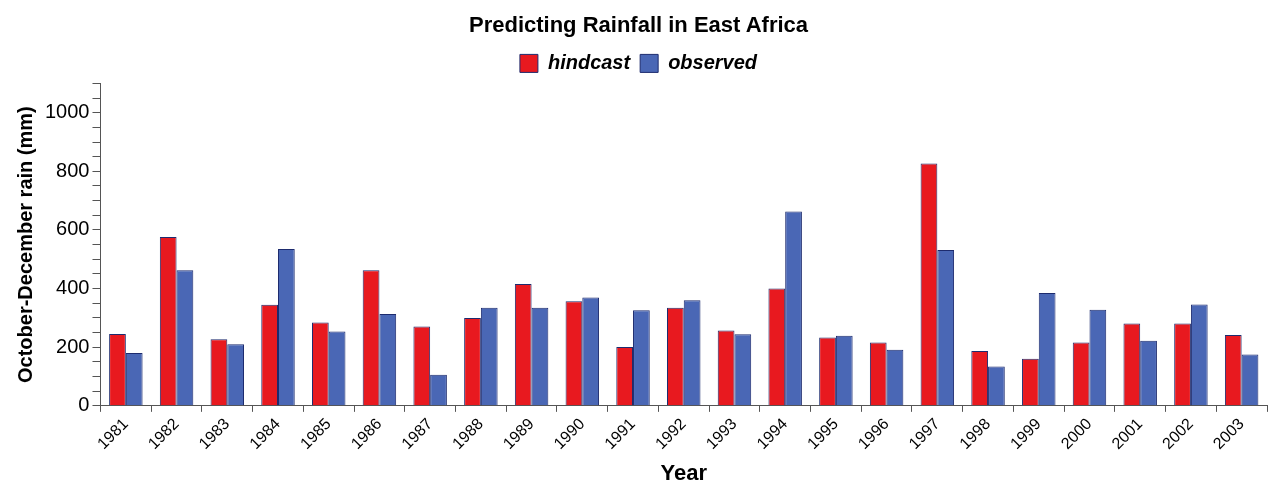  What do you see at coordinates (67, 111) in the screenshot?
I see `y-tick-label: 1000` at bounding box center [67, 111].